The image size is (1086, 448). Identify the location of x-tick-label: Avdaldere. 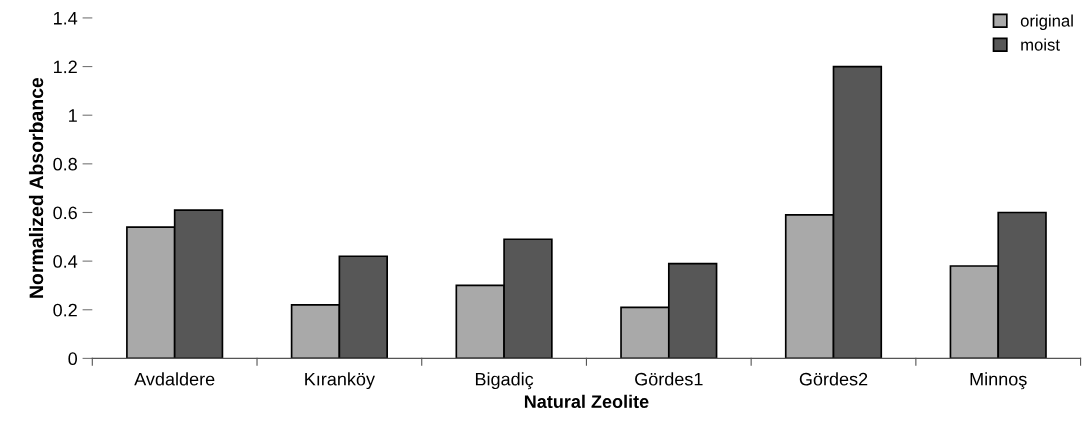
(174, 379).